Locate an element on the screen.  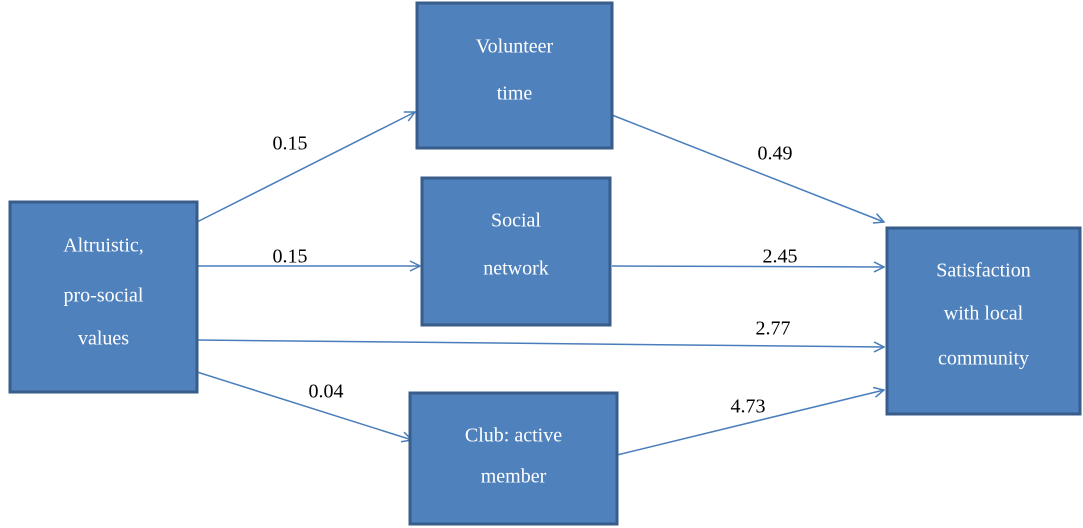
edge-label: 2.77 is located at coordinates (773, 329).